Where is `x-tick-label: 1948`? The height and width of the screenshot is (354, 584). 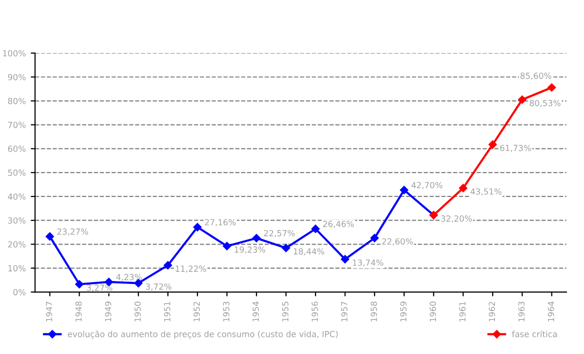 x-tick-label: 1948 is located at coordinates (78, 312).